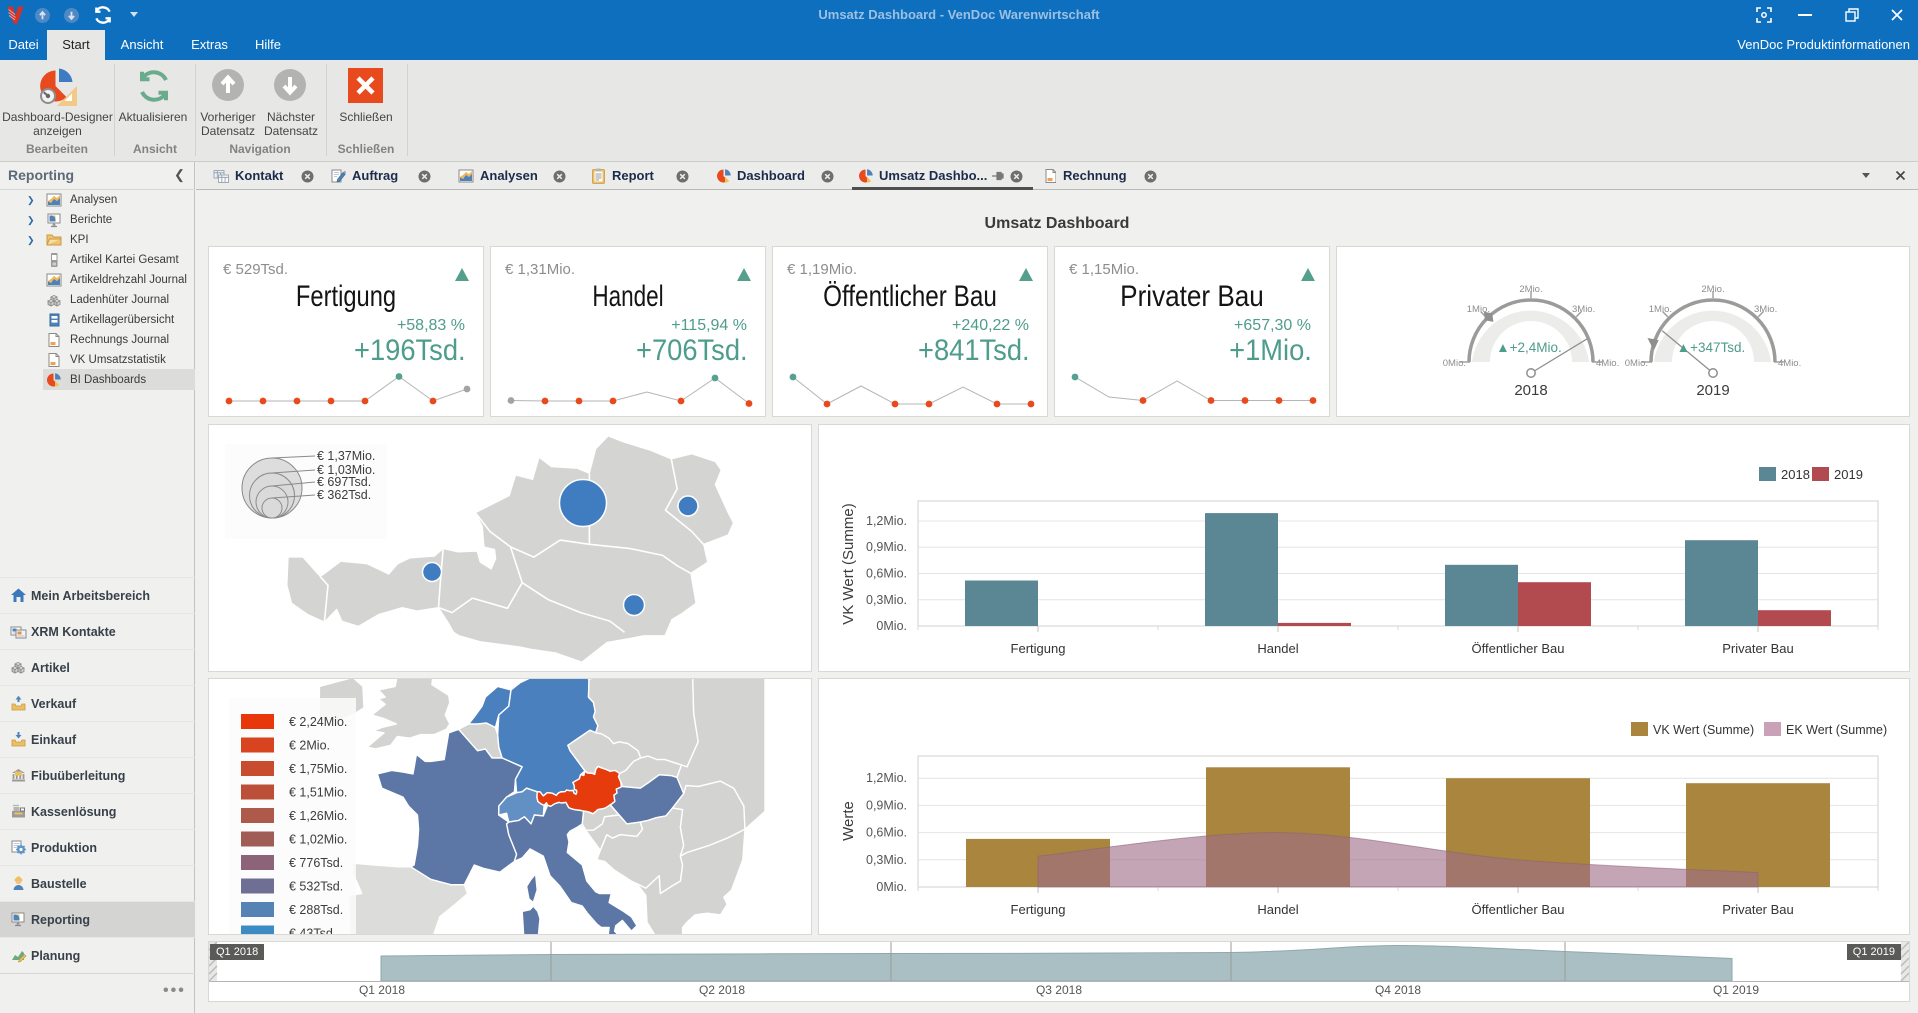 This screenshot has height=1013, width=1918. What do you see at coordinates (1711, 347) in the screenshot?
I see `svg-text: ▲+347Tsd.` at bounding box center [1711, 347].